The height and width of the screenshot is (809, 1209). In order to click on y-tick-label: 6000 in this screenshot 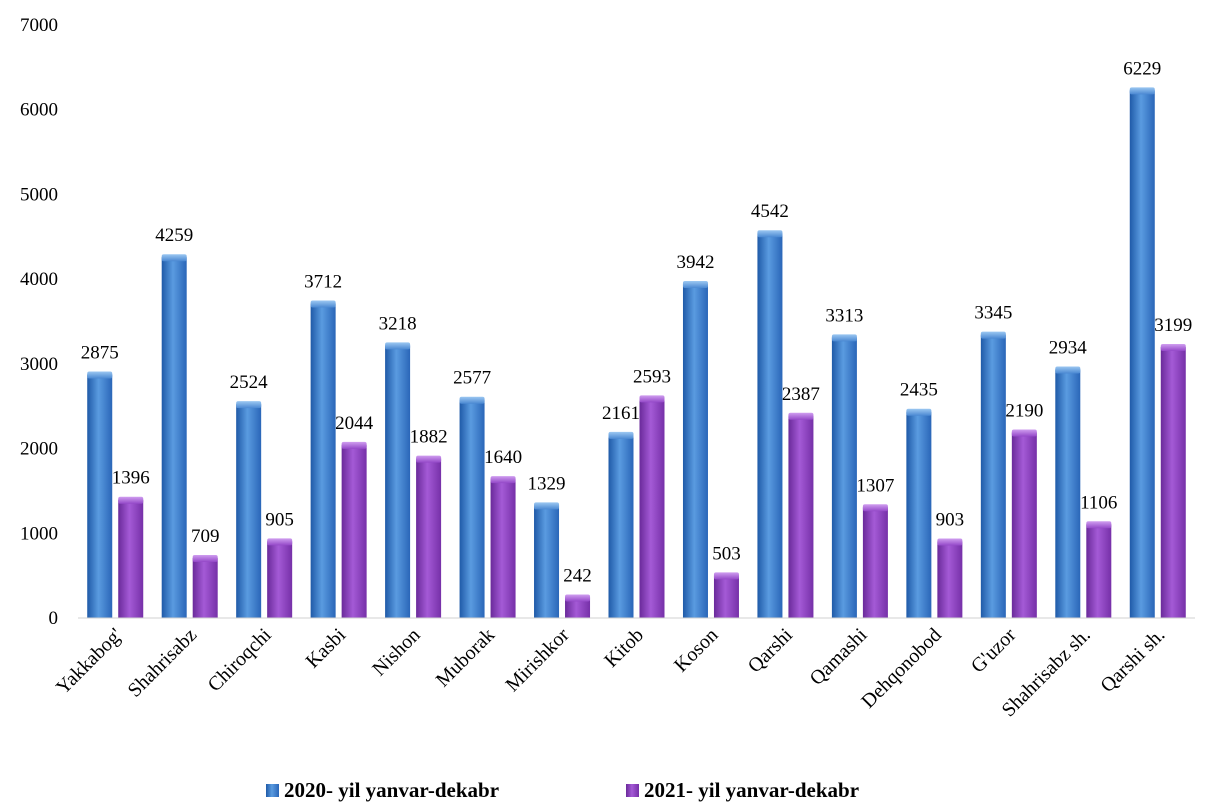, I will do `click(39, 110)`.